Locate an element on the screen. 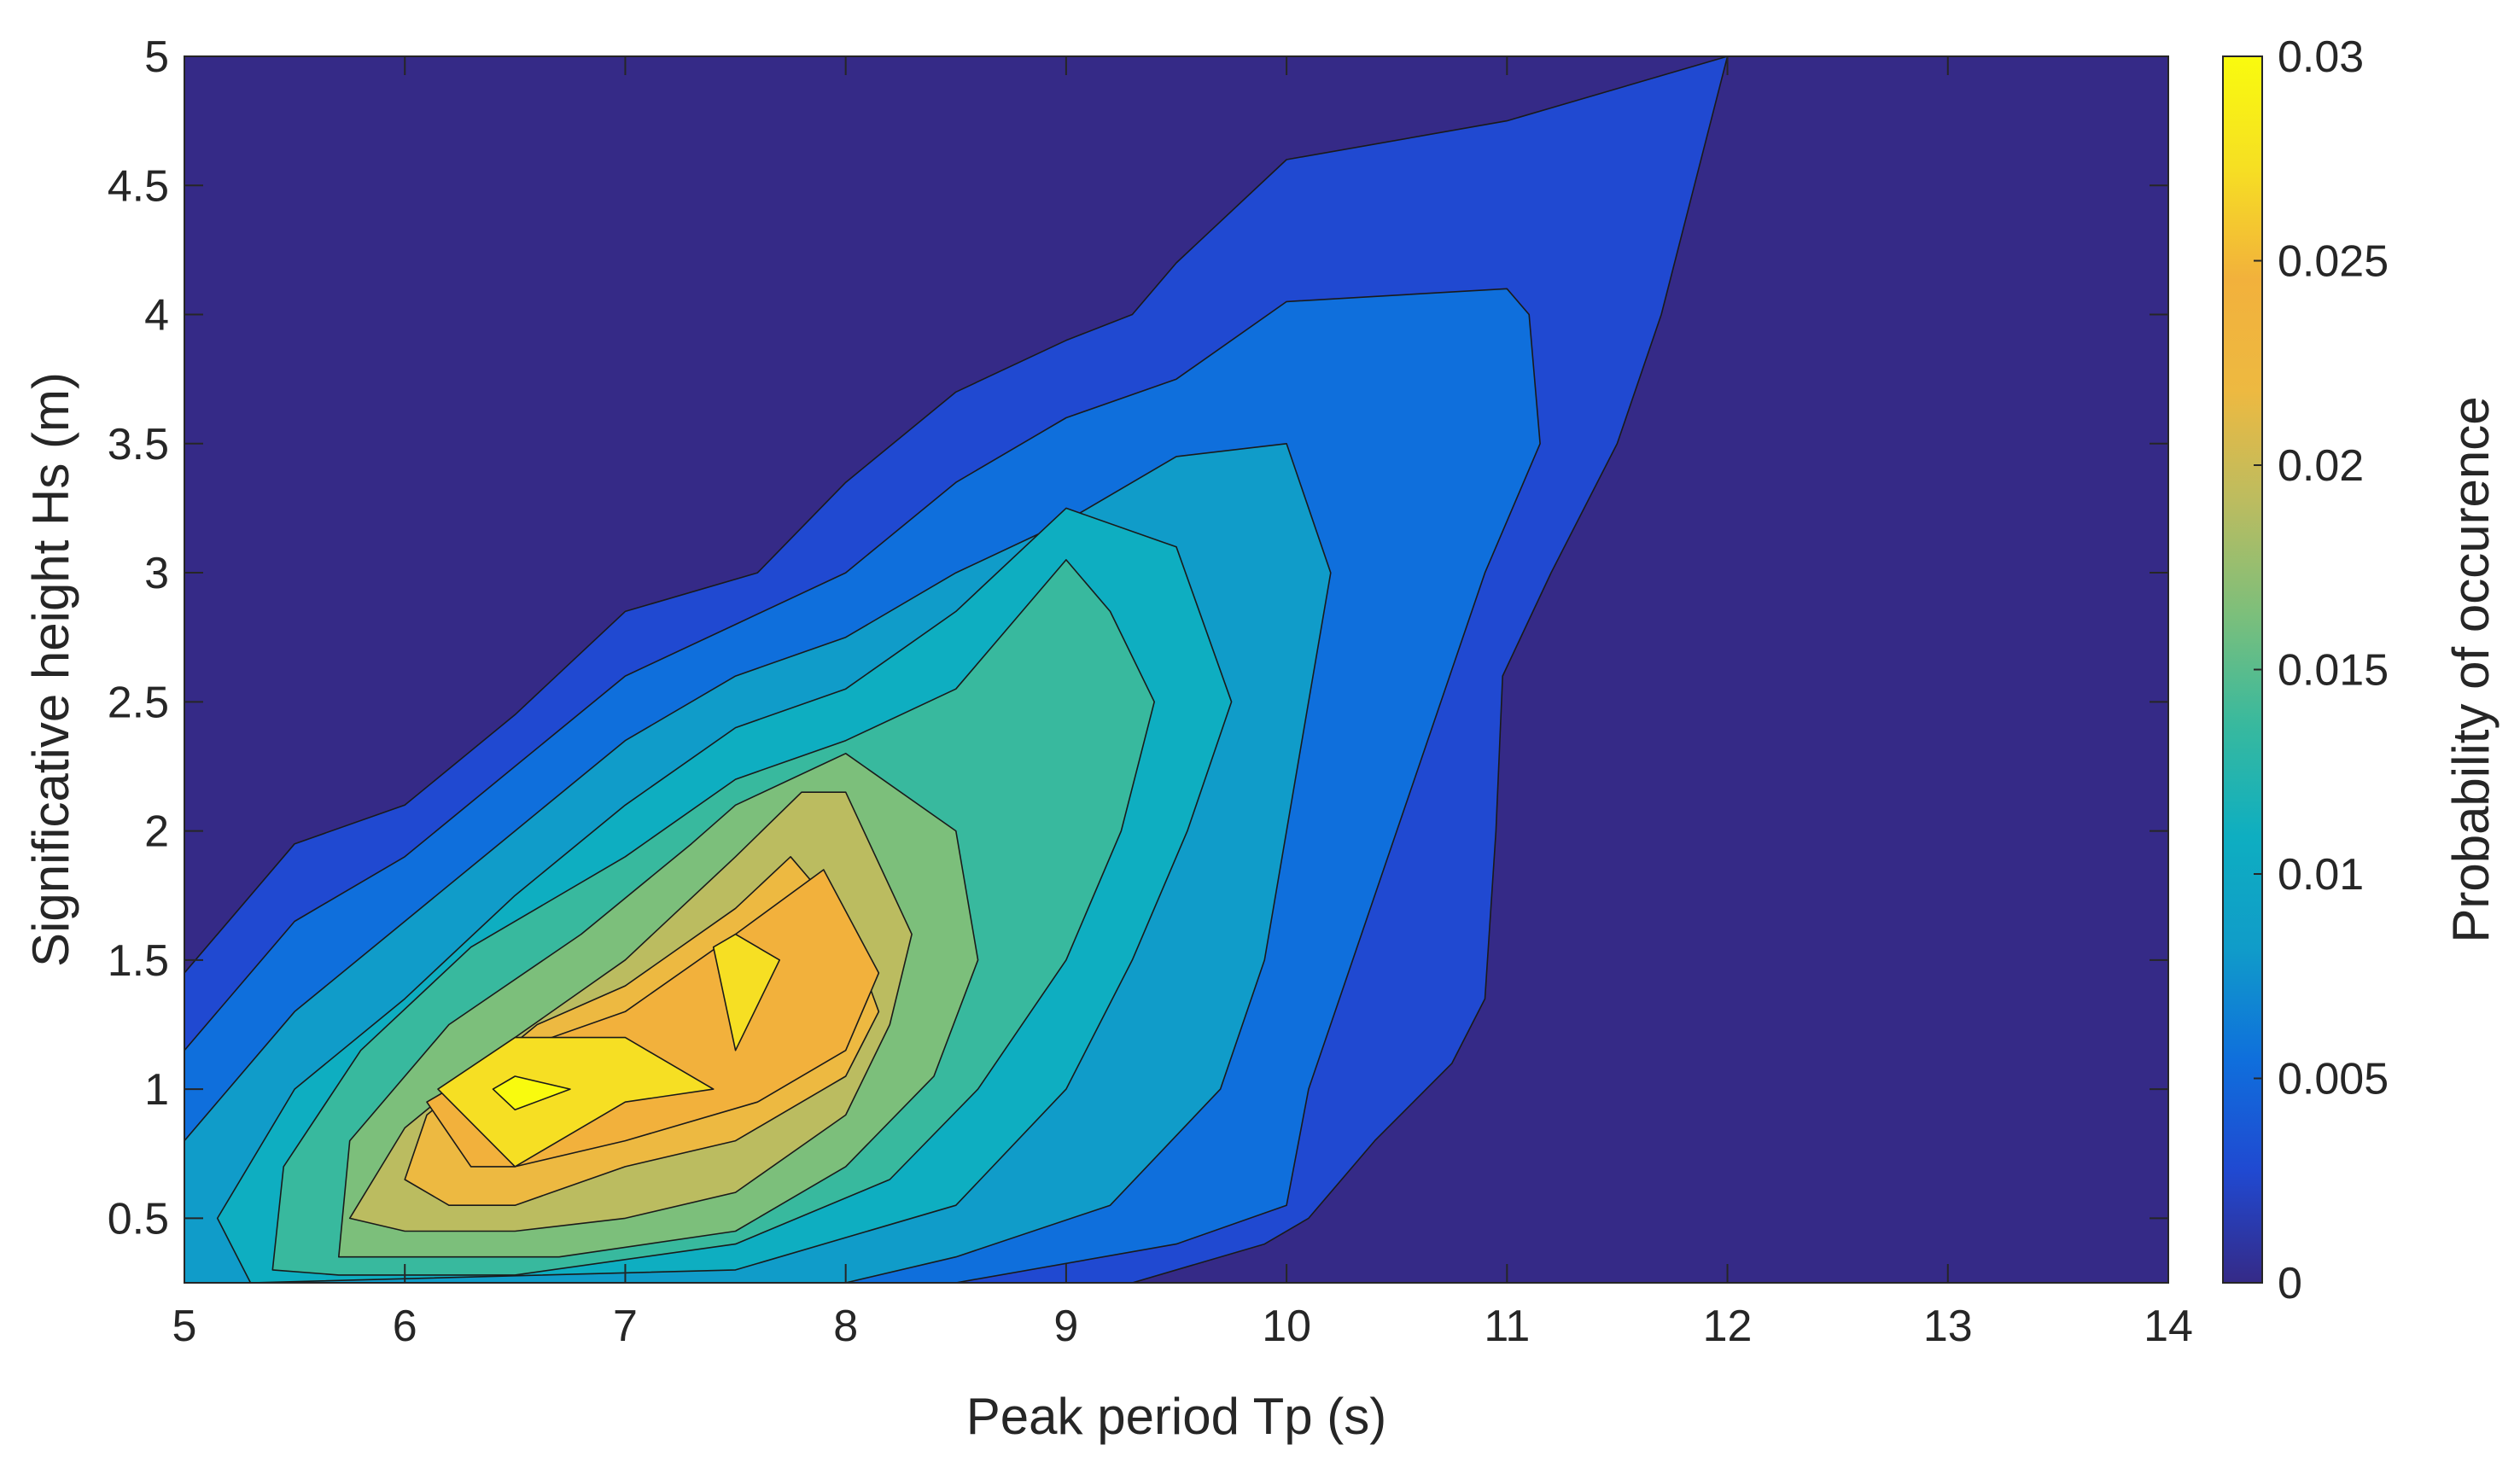 The width and height of the screenshot is (2520, 1468). x-tick-label: 8 is located at coordinates (845, 1327).